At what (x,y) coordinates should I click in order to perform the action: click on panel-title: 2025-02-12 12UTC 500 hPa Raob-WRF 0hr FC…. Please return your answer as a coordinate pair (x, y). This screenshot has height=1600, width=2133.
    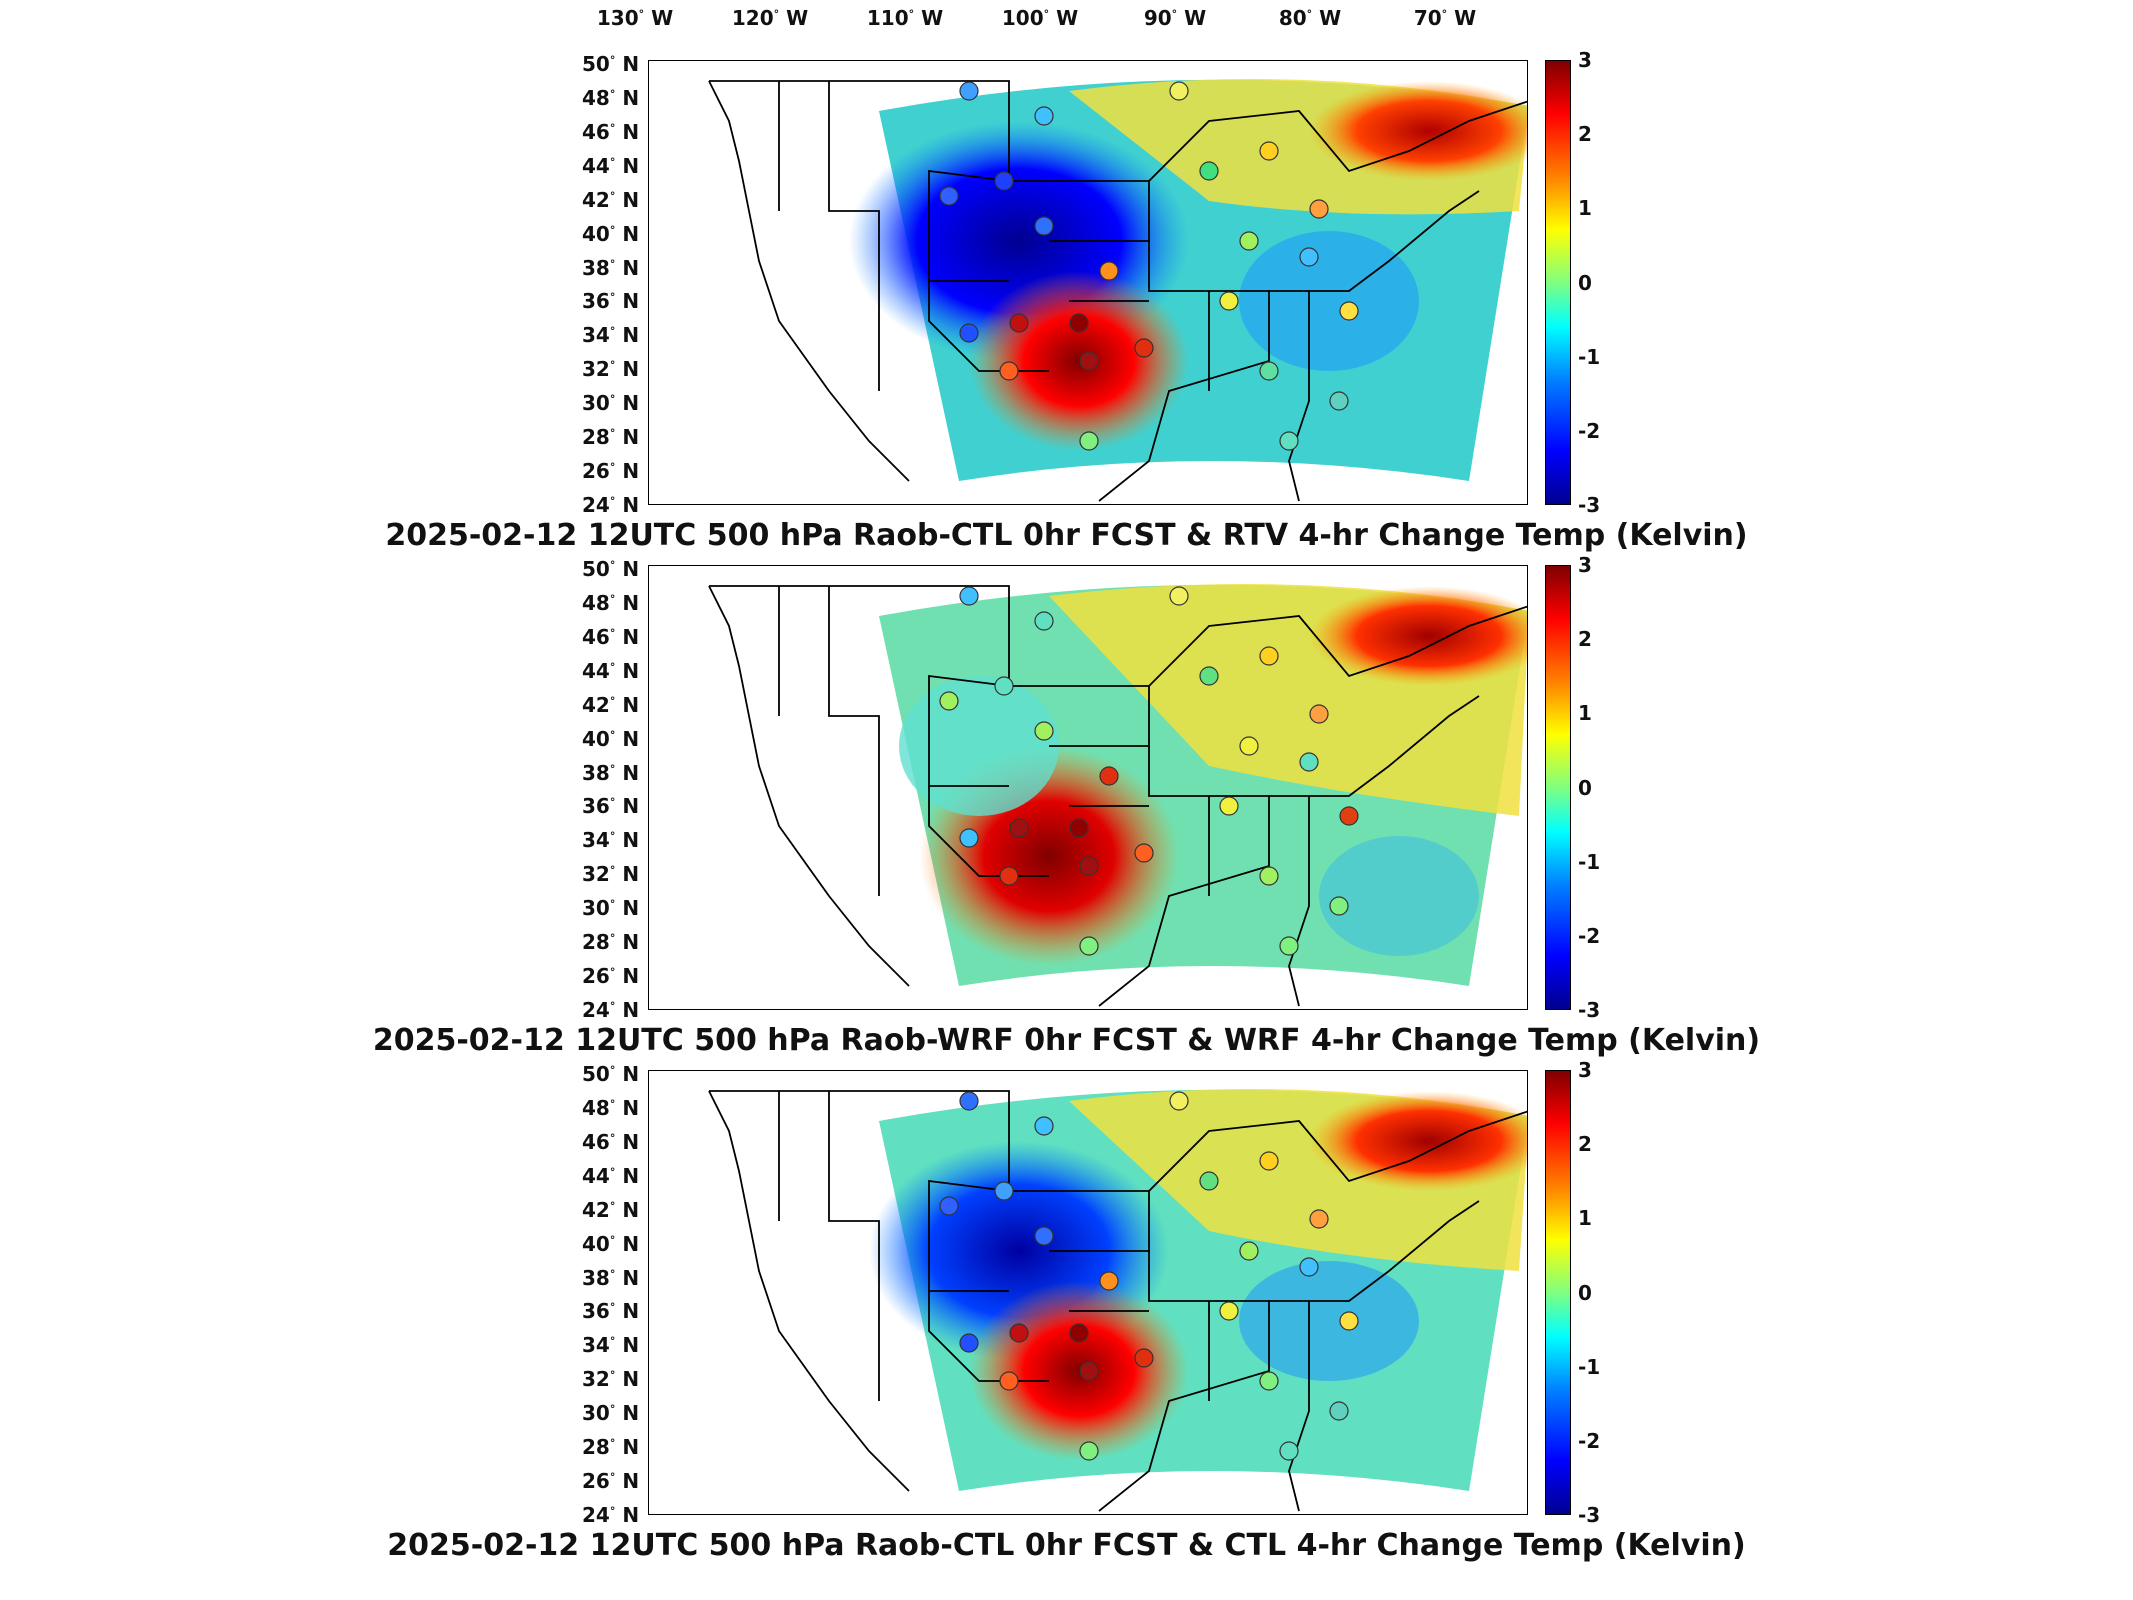
    Looking at the image, I should click on (1066, 1040).